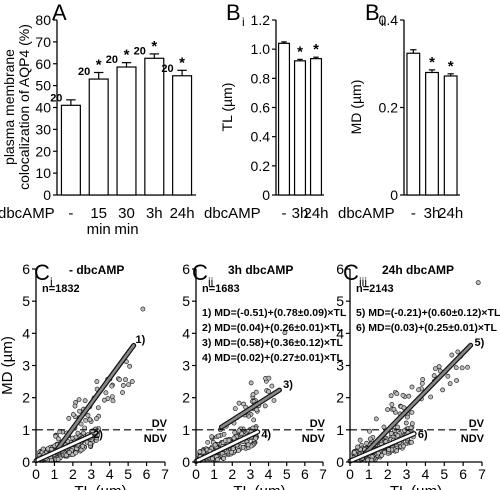  What do you see at coordinates (43, 173) in the screenshot?
I see `y-tick-label: 10` at bounding box center [43, 173].